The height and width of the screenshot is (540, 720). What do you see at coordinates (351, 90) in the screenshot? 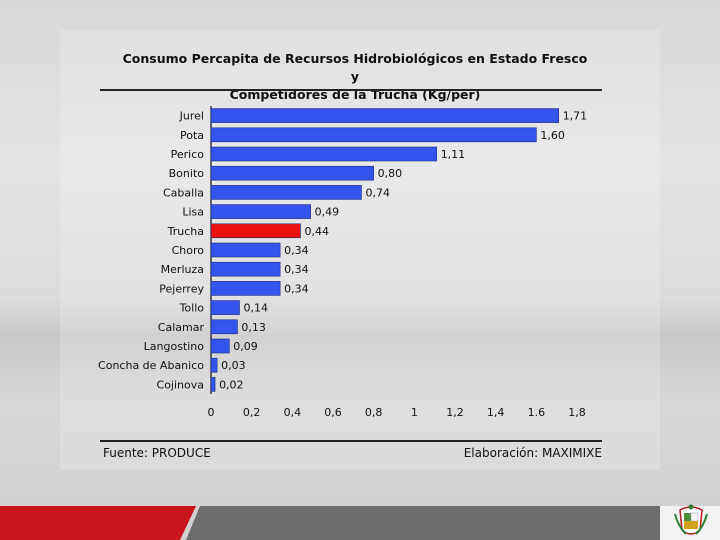
I see `top-rule` at bounding box center [351, 90].